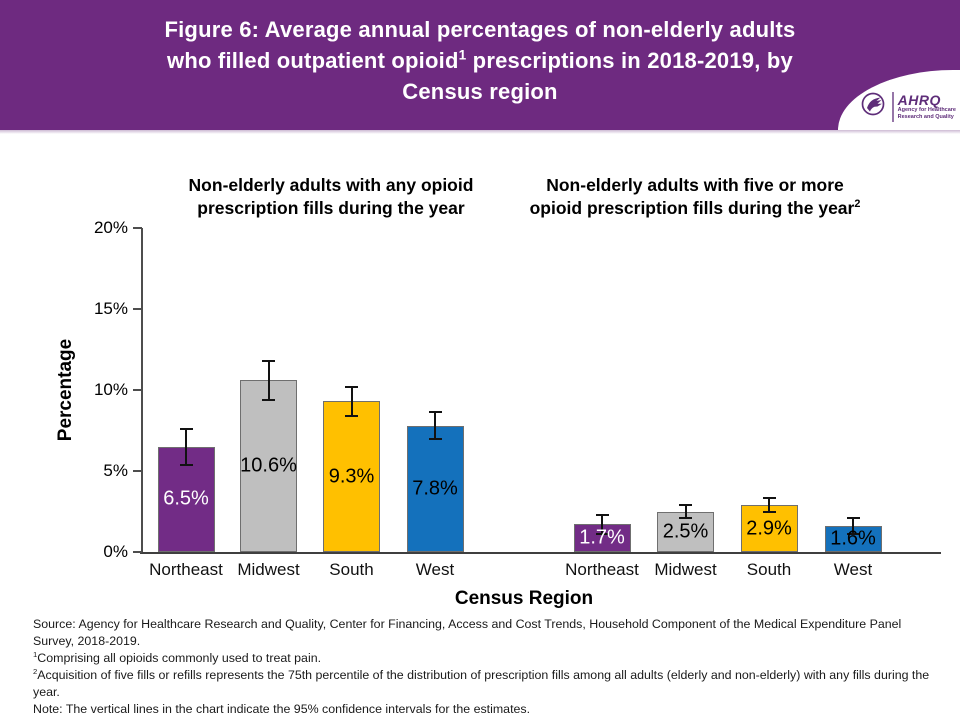 Image resolution: width=960 pixels, height=720 pixels. Describe the element at coordinates (853, 526) in the screenshot. I see `error-bar-west-group2` at that location.